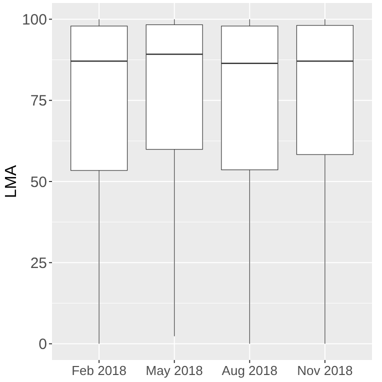 This screenshot has height=382, width=382. What do you see at coordinates (38, 263) in the screenshot?
I see `y-tick-label: 25` at bounding box center [38, 263].